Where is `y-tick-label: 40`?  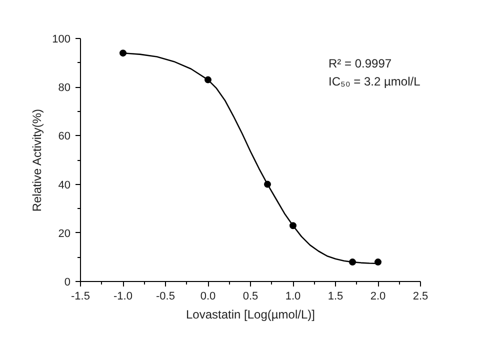
y-tick-label: 40 is located at coordinates (64, 185).